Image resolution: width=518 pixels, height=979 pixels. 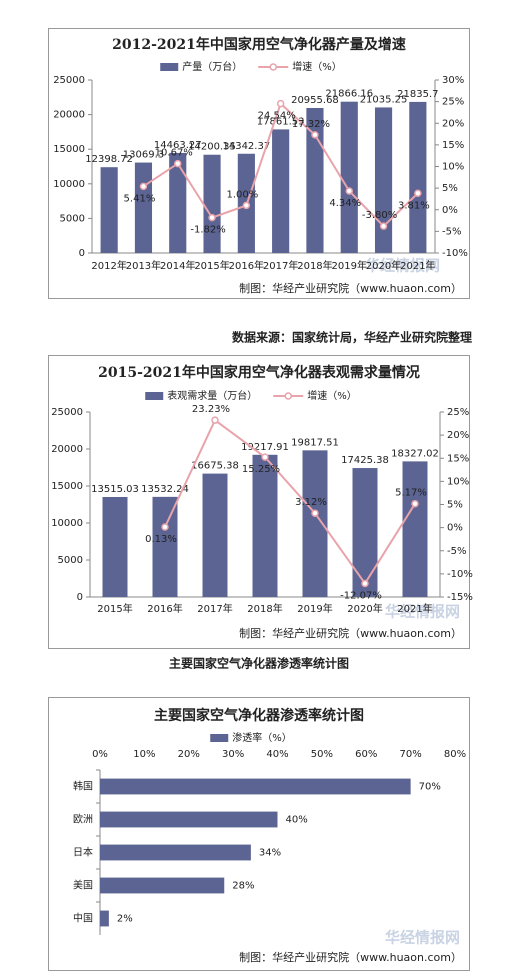 I want to click on legend-label: 产量（万台）, so click(x=212, y=66).